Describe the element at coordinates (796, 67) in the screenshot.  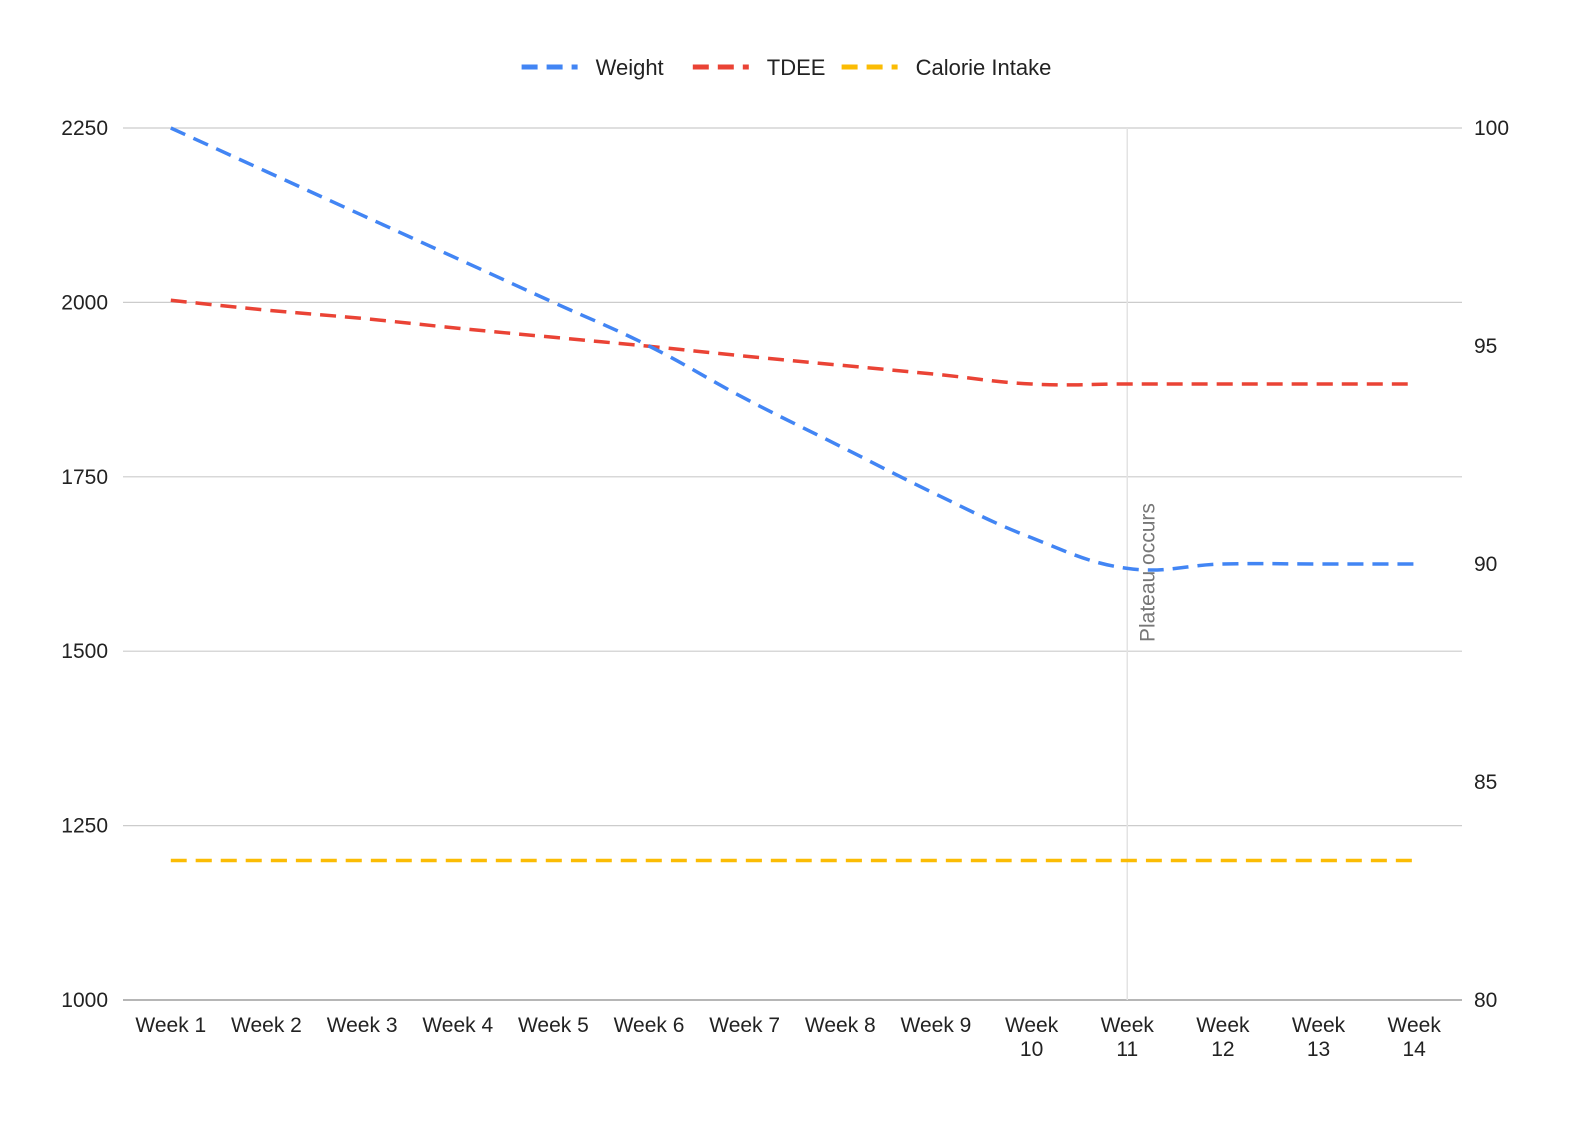
I see `legend-label-tdee: TDEE` at that location.